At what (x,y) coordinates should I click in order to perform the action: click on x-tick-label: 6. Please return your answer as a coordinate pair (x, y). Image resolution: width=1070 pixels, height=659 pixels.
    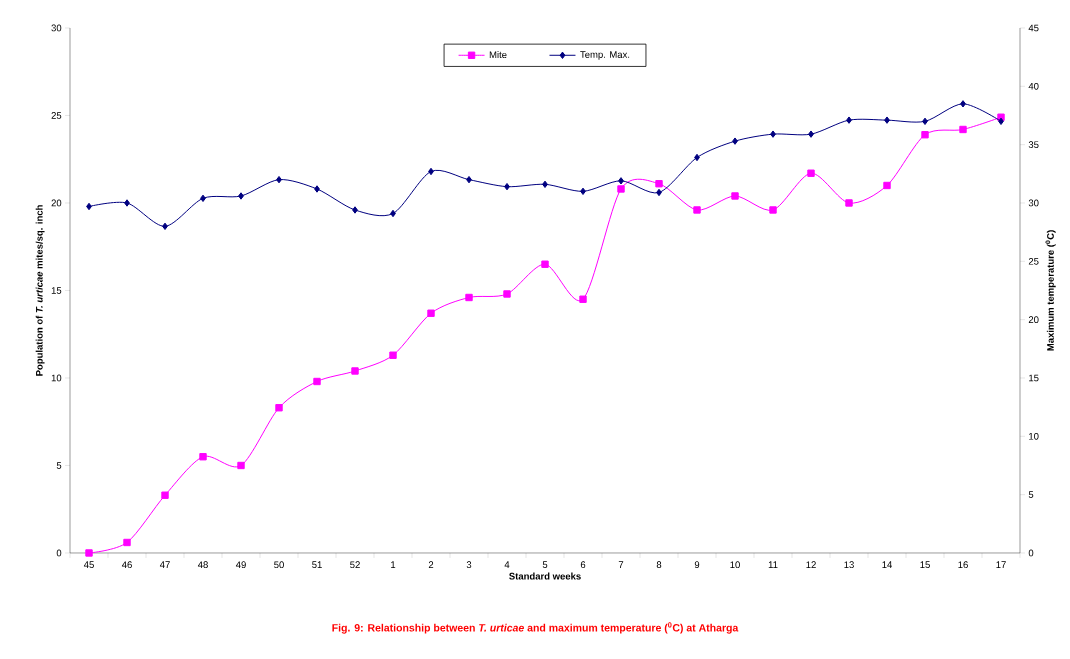
    Looking at the image, I should click on (583, 565).